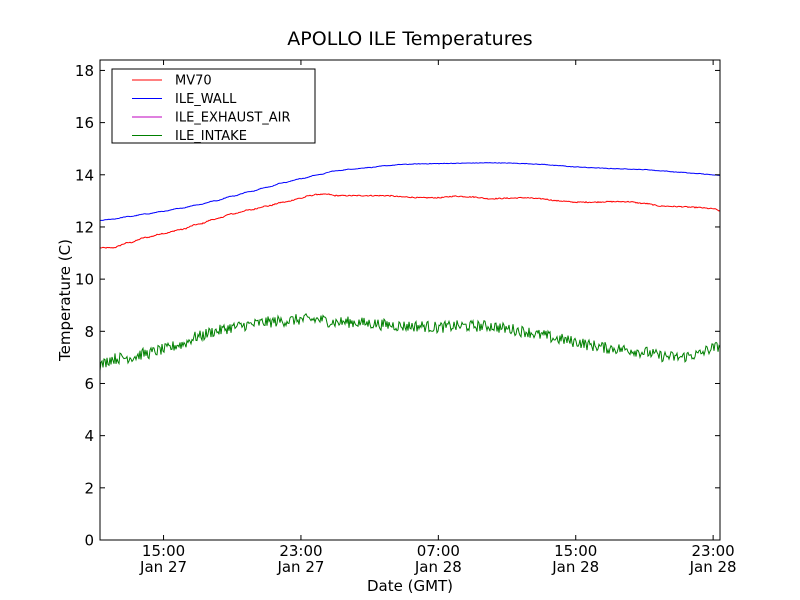 The image size is (800, 600). I want to click on x-axis-label: Date (GMT), so click(410, 586).